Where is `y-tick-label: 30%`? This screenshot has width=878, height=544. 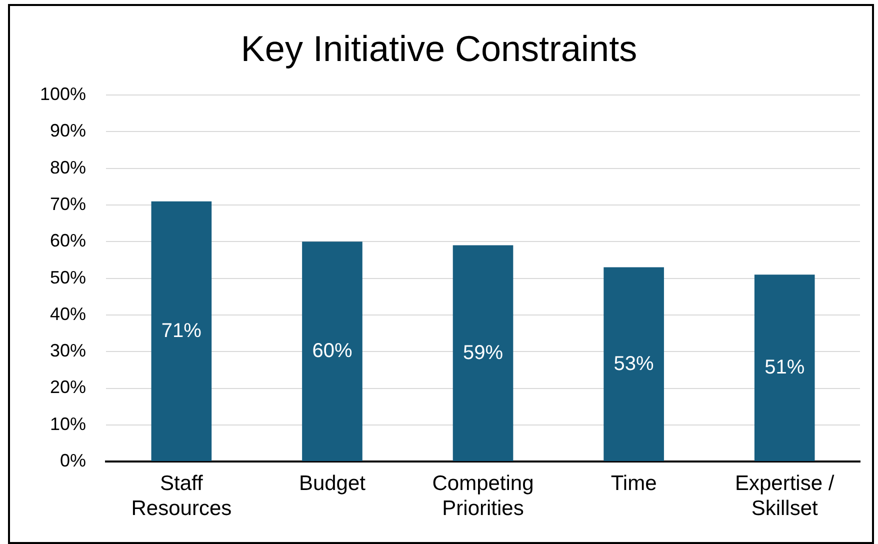
y-tick-label: 30% is located at coordinates (68, 350).